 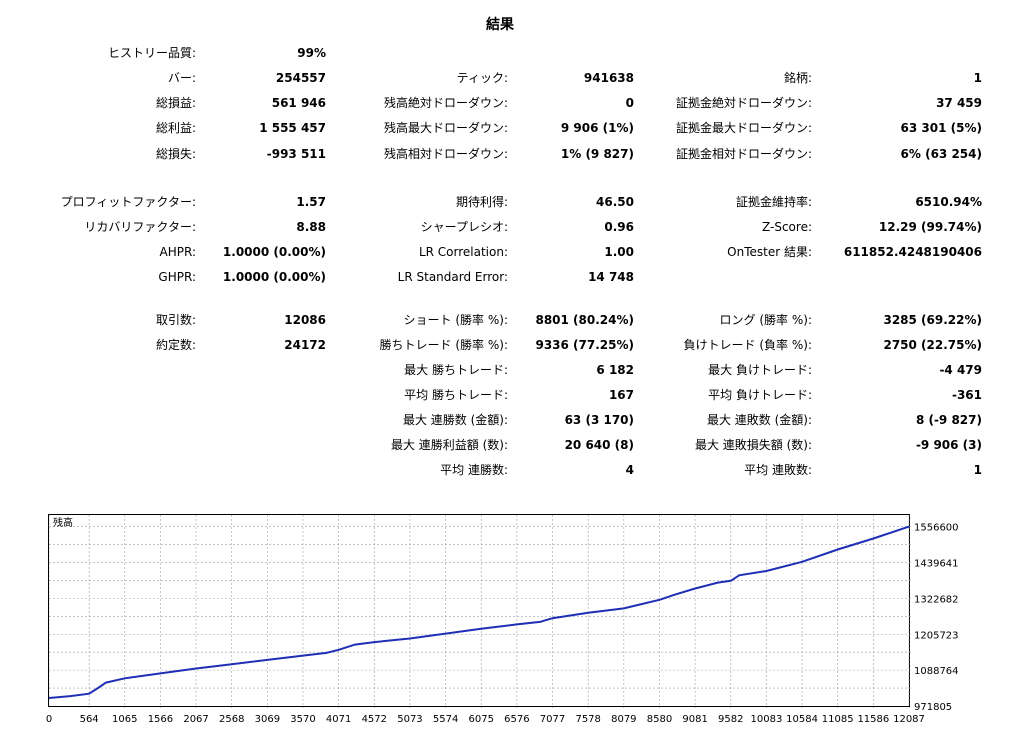 What do you see at coordinates (512, 470) in the screenshot?
I see `stats-row: 平均 連勝数: 4 平均 連敗数: 1` at bounding box center [512, 470].